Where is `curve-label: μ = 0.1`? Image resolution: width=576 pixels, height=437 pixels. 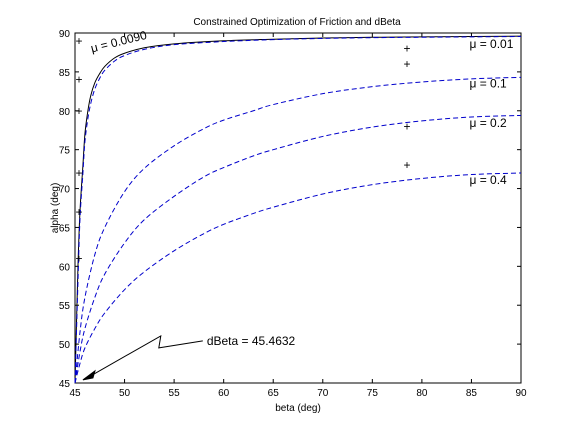 curve-label: μ = 0.1 is located at coordinates (488, 83).